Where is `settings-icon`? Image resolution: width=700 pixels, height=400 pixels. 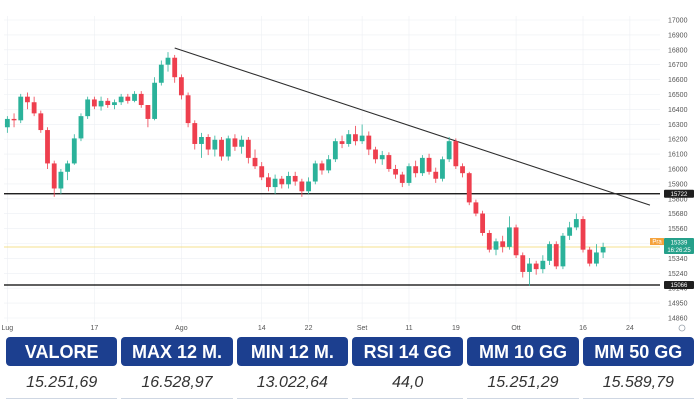 settings-icon is located at coordinates (682, 328).